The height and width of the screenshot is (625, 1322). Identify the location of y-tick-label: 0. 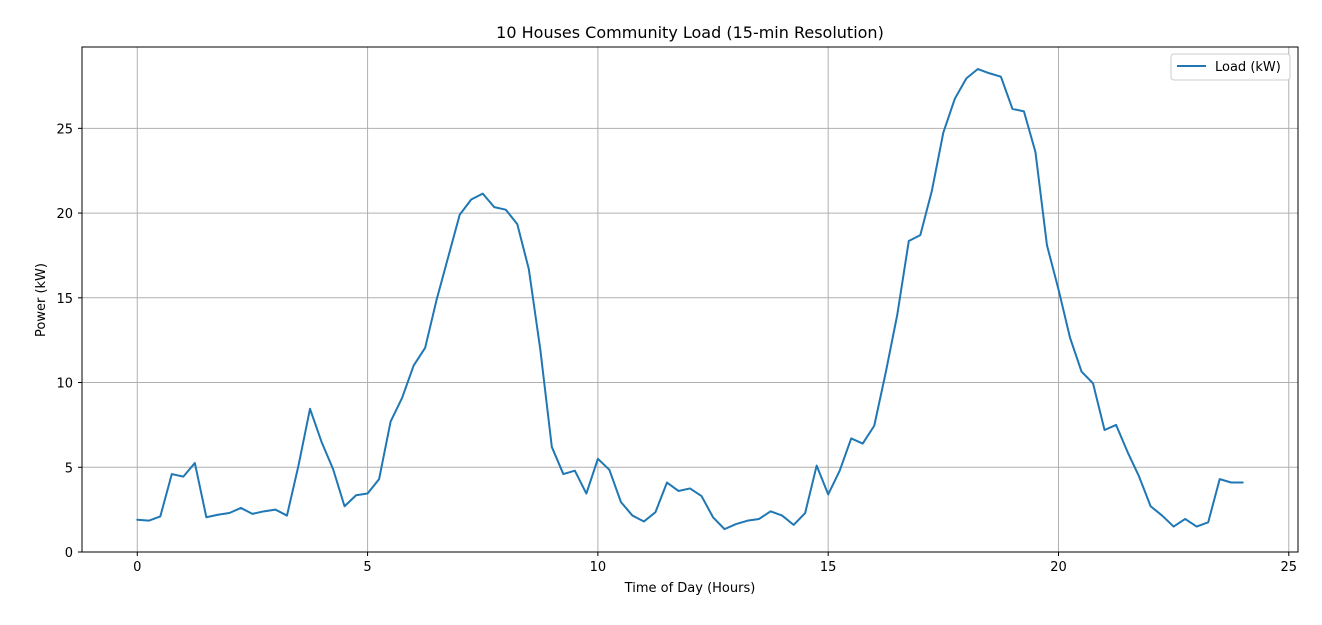
(69, 553).